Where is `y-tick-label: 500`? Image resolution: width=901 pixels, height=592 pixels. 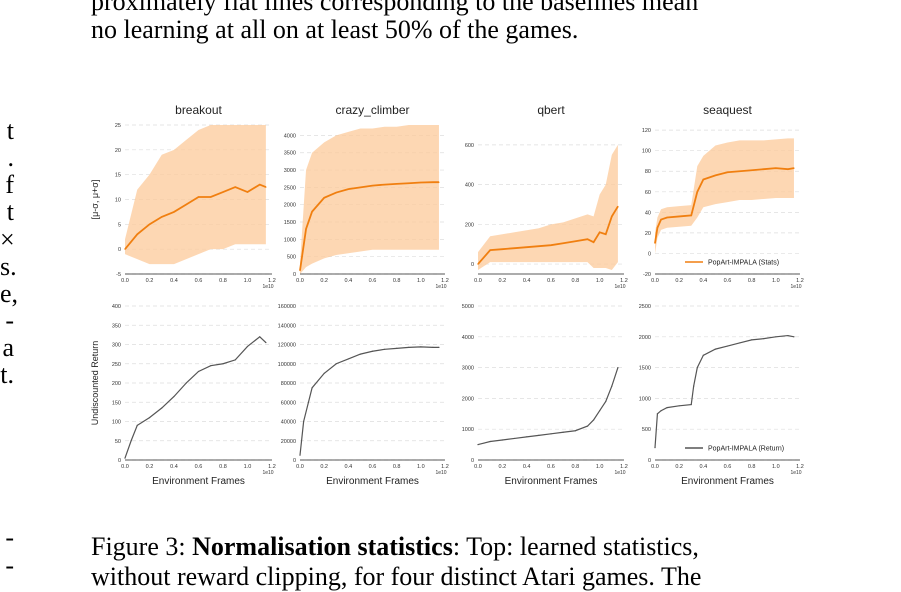 y-tick-label: 500 is located at coordinates (291, 258).